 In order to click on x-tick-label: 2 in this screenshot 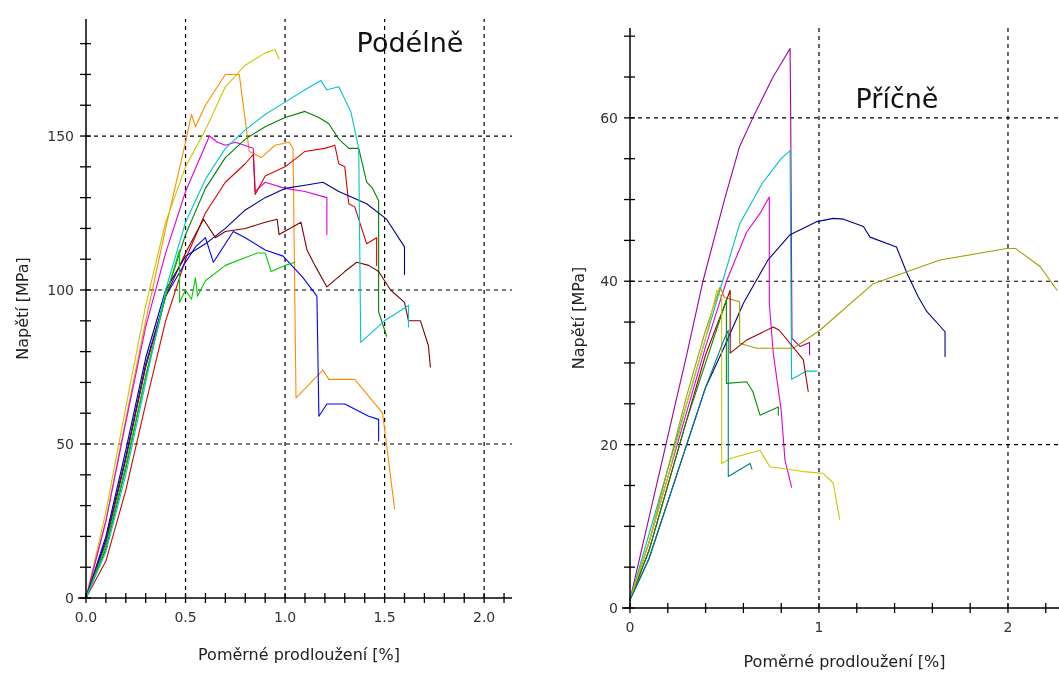, I will do `click(1008, 627)`.